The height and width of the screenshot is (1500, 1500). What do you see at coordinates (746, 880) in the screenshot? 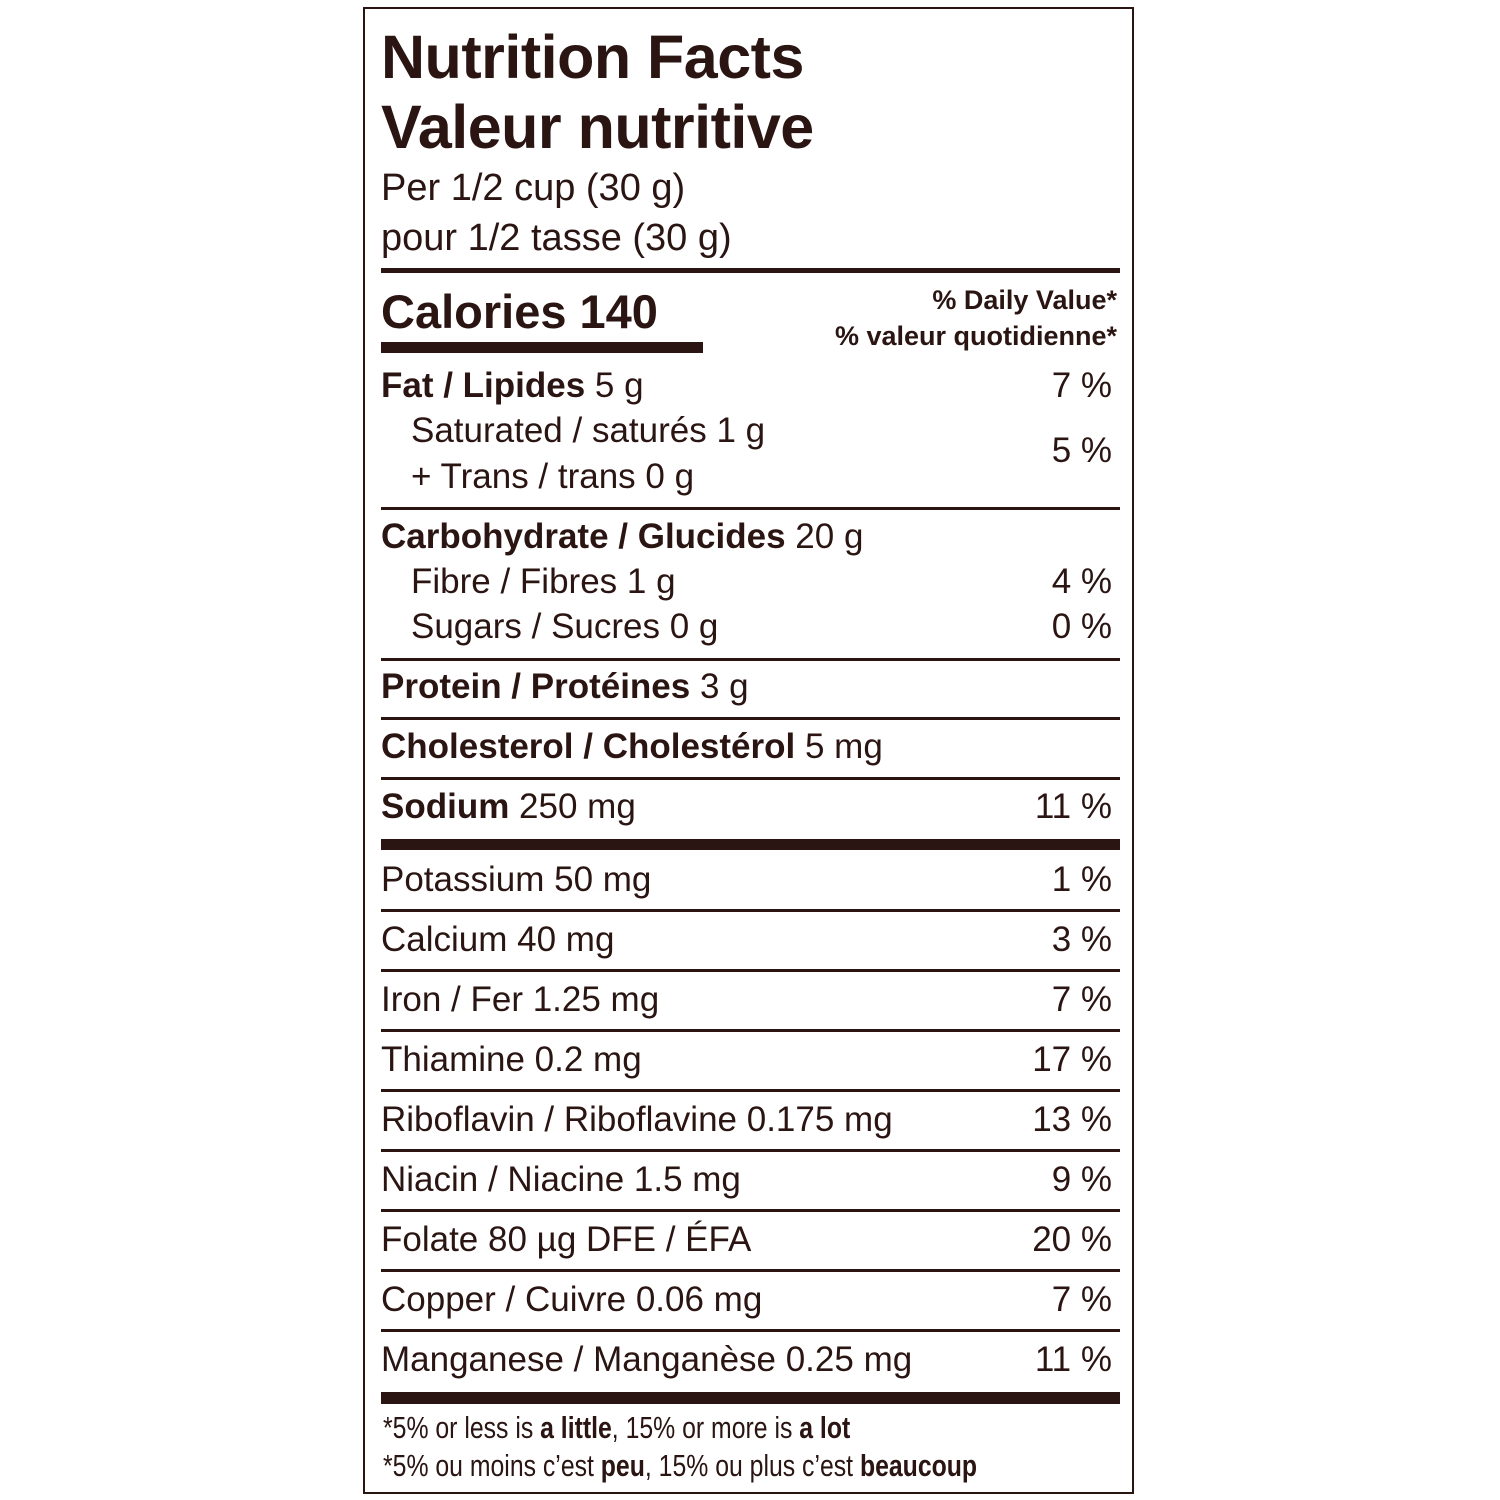
I see `nutrient-row: Potassium 50 mg 1 %` at bounding box center [746, 880].